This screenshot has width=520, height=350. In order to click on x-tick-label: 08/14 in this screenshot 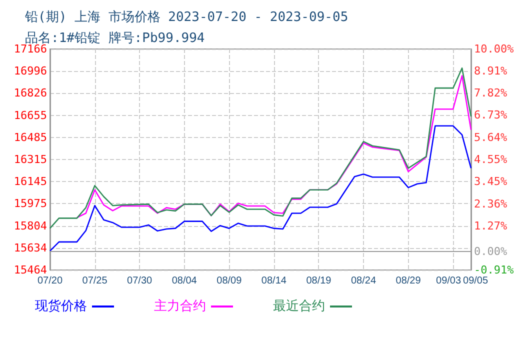, I will do `click(274, 281)`.